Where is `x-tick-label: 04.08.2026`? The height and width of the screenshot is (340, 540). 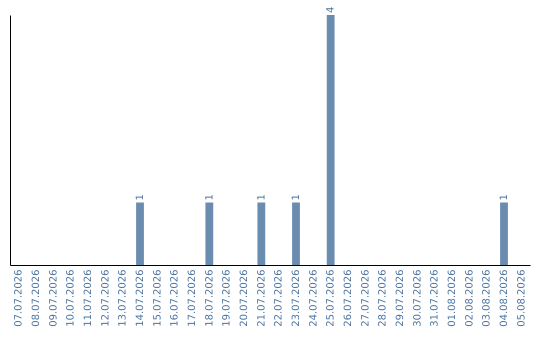 x-tick-label: 04.08.2026 is located at coordinates (504, 298).